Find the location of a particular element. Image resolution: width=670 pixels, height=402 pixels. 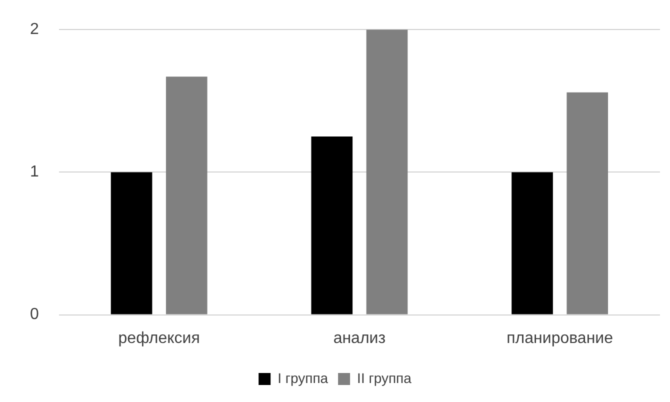

legend-label: II группа is located at coordinates (384, 378).